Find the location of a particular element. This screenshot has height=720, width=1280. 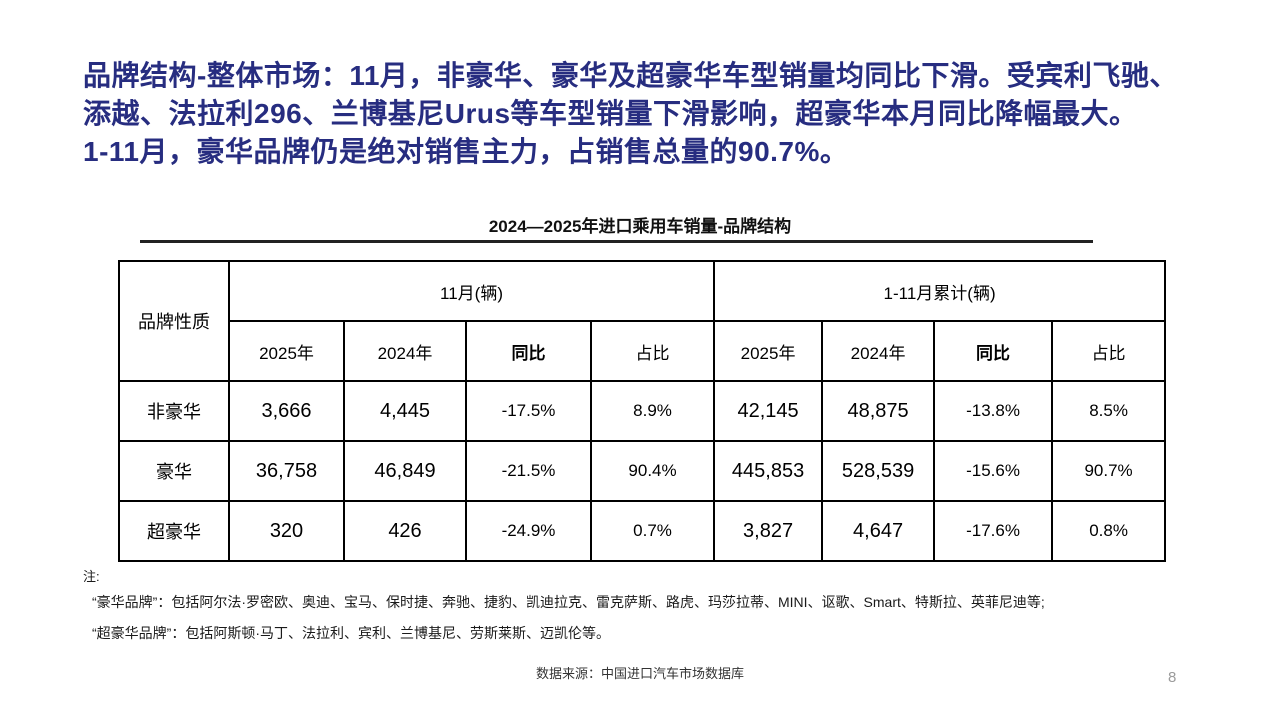

row-label: 豪华 is located at coordinates (174, 471).